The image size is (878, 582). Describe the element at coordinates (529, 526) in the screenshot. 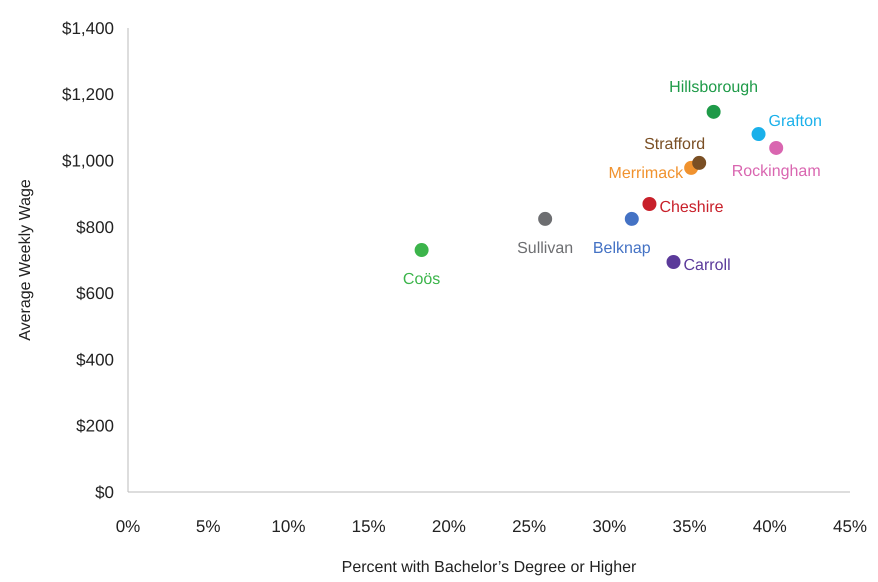

I see `x-tick-label: 25%` at that location.